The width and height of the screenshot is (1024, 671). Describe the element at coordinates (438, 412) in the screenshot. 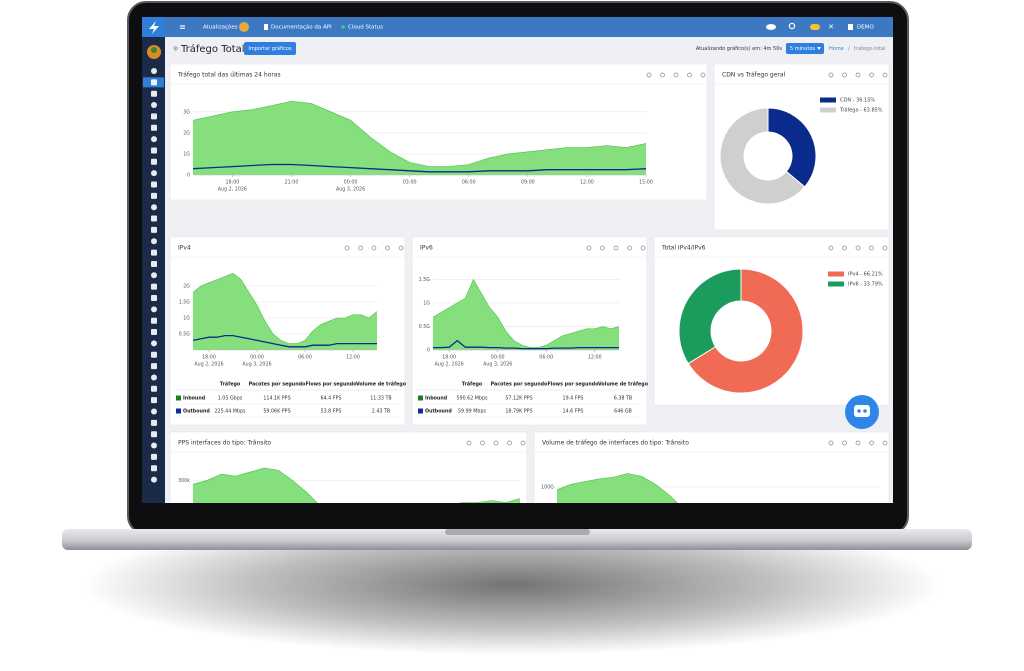

I see `row-label: Outbound` at that location.